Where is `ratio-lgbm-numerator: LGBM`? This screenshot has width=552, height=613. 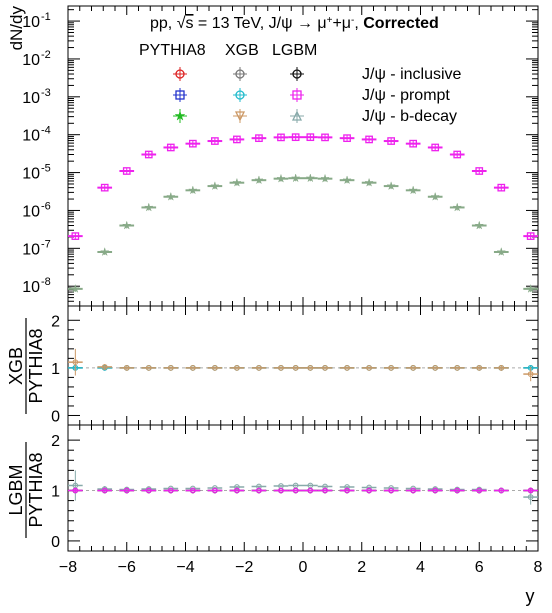 ratio-lgbm-numerator: LGBM is located at coordinates (16, 489).